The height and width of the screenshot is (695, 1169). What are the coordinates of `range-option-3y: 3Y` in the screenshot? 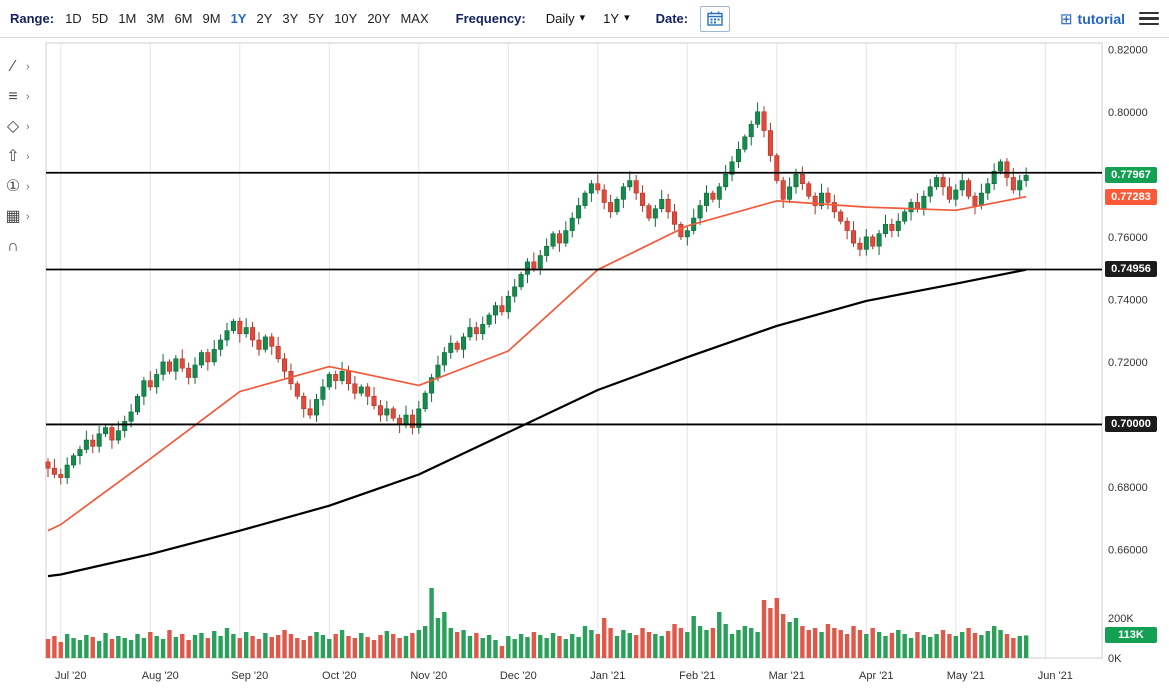 It's located at (290, 18).